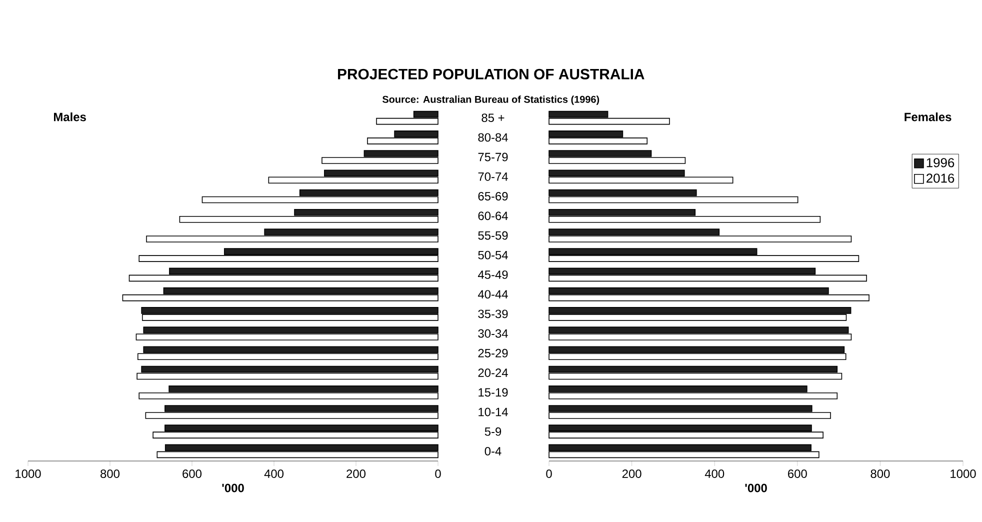 The image size is (982, 522). I want to click on y-tick-label: 55-59, so click(493, 235).